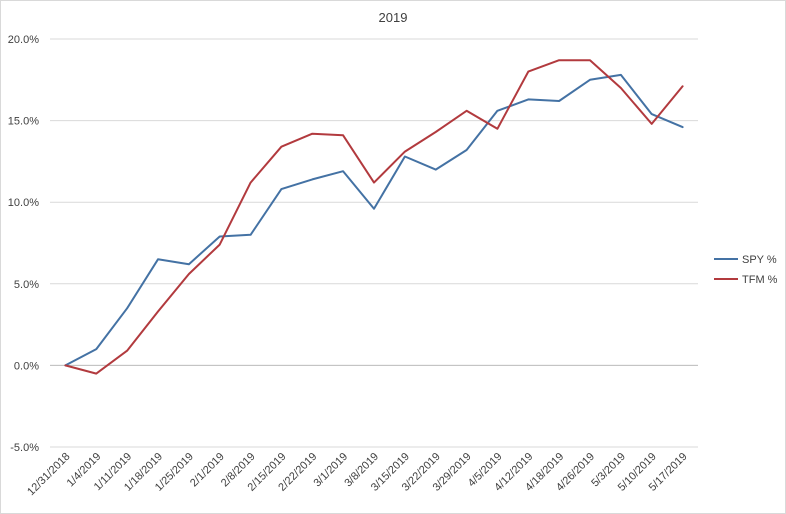 The height and width of the screenshot is (514, 786). I want to click on y-axis-ticks: -5.0% 0.0% 5.0% 10.0% 15.0% 20.0%, so click(23, 244).